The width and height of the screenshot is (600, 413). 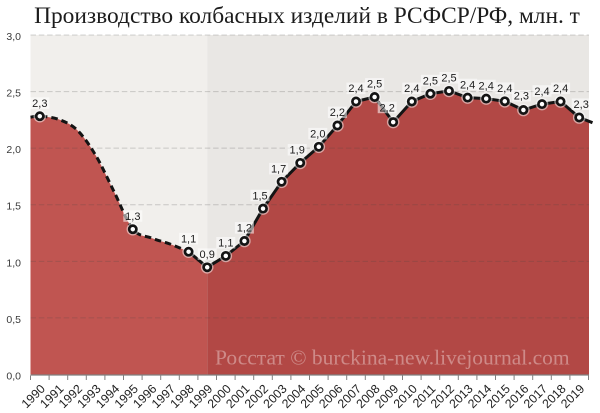 I want to click on svg-text:Росстат © burckina-new.livejou: Росстат © burckina-new.livejournal.com, so click(x=392, y=358).